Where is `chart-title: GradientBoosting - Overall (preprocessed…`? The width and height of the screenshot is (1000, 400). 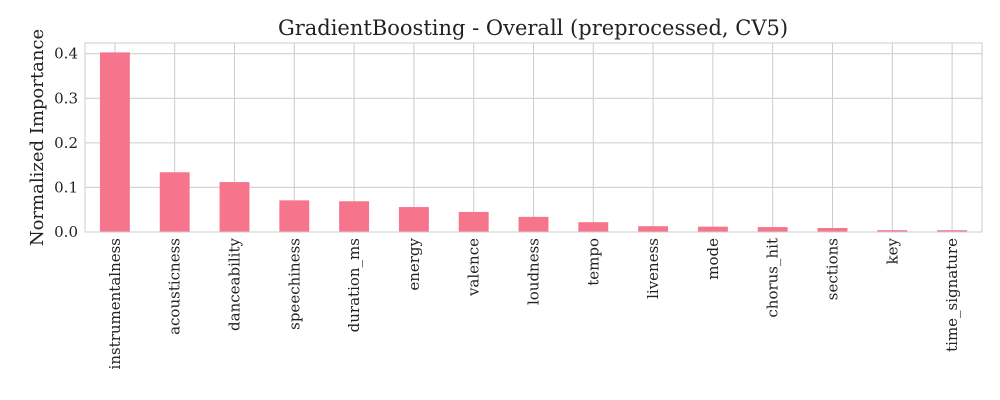 chart-title: GradientBoosting - Overall (preprocessed… is located at coordinates (533, 28).